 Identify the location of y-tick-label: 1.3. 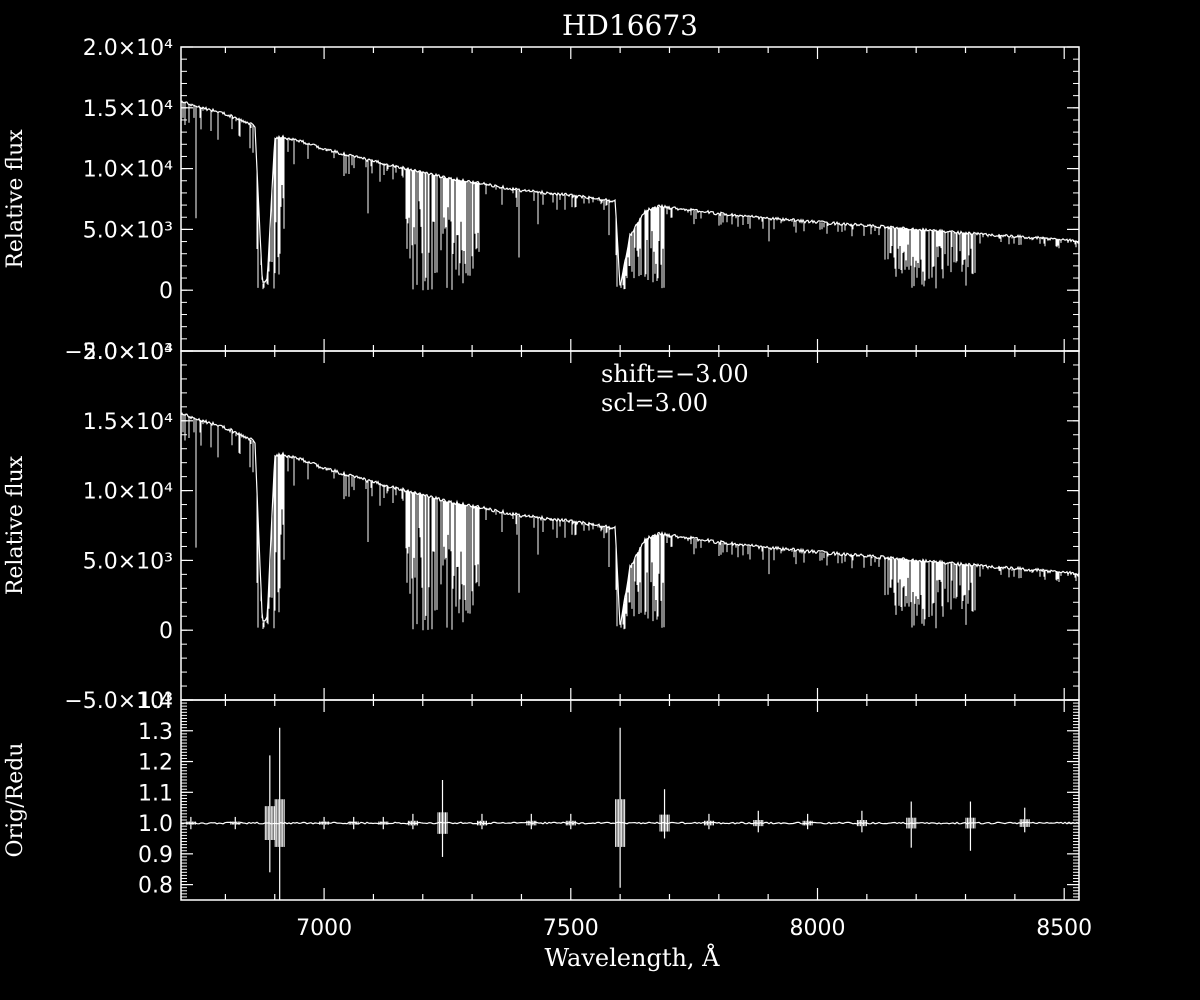
(155, 732).